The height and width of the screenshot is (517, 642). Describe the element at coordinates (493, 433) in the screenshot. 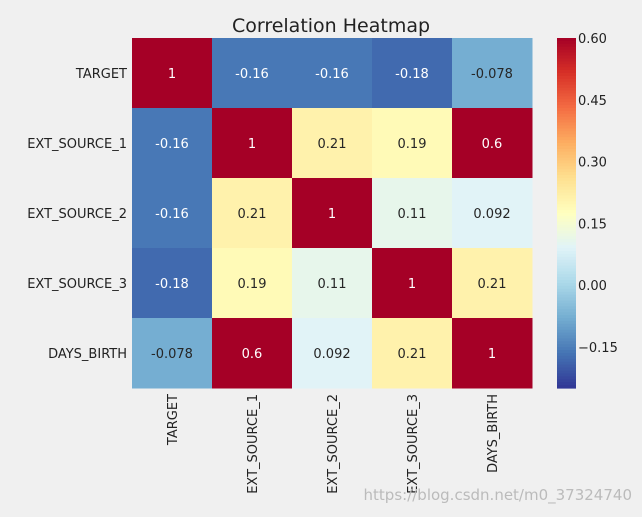

I see `column-label: DAYS_BIRTH` at that location.